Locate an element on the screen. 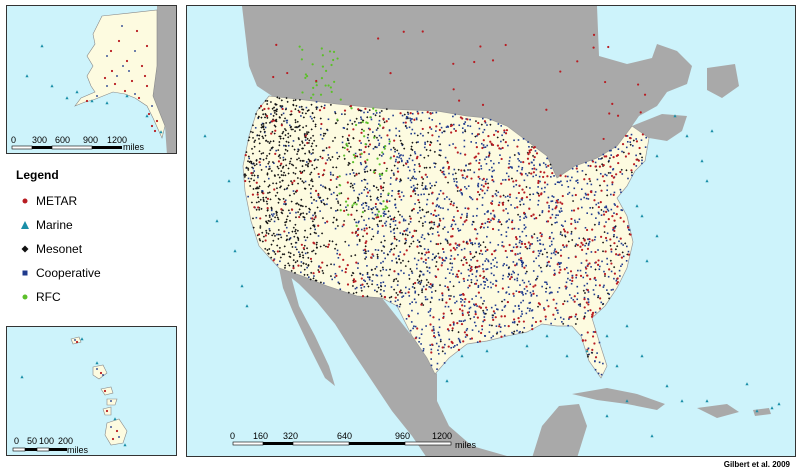 This screenshot has width=800, height=475. alaska-scale-unit: miles is located at coordinates (134, 147).